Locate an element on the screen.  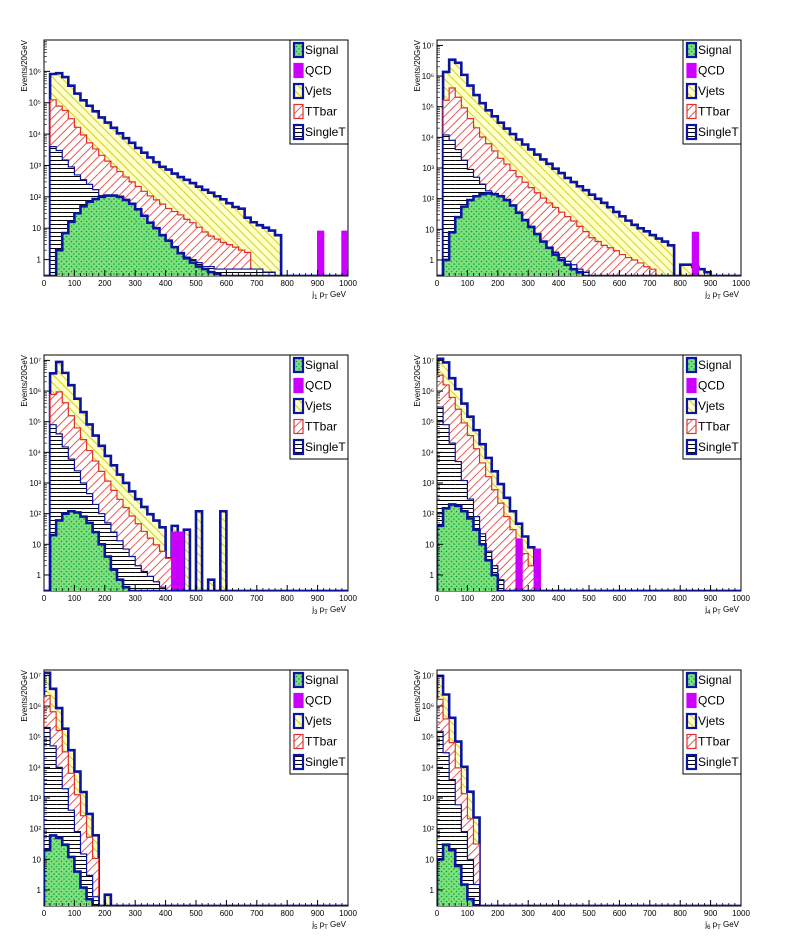
legend-label: SingleT is located at coordinates (325, 132).